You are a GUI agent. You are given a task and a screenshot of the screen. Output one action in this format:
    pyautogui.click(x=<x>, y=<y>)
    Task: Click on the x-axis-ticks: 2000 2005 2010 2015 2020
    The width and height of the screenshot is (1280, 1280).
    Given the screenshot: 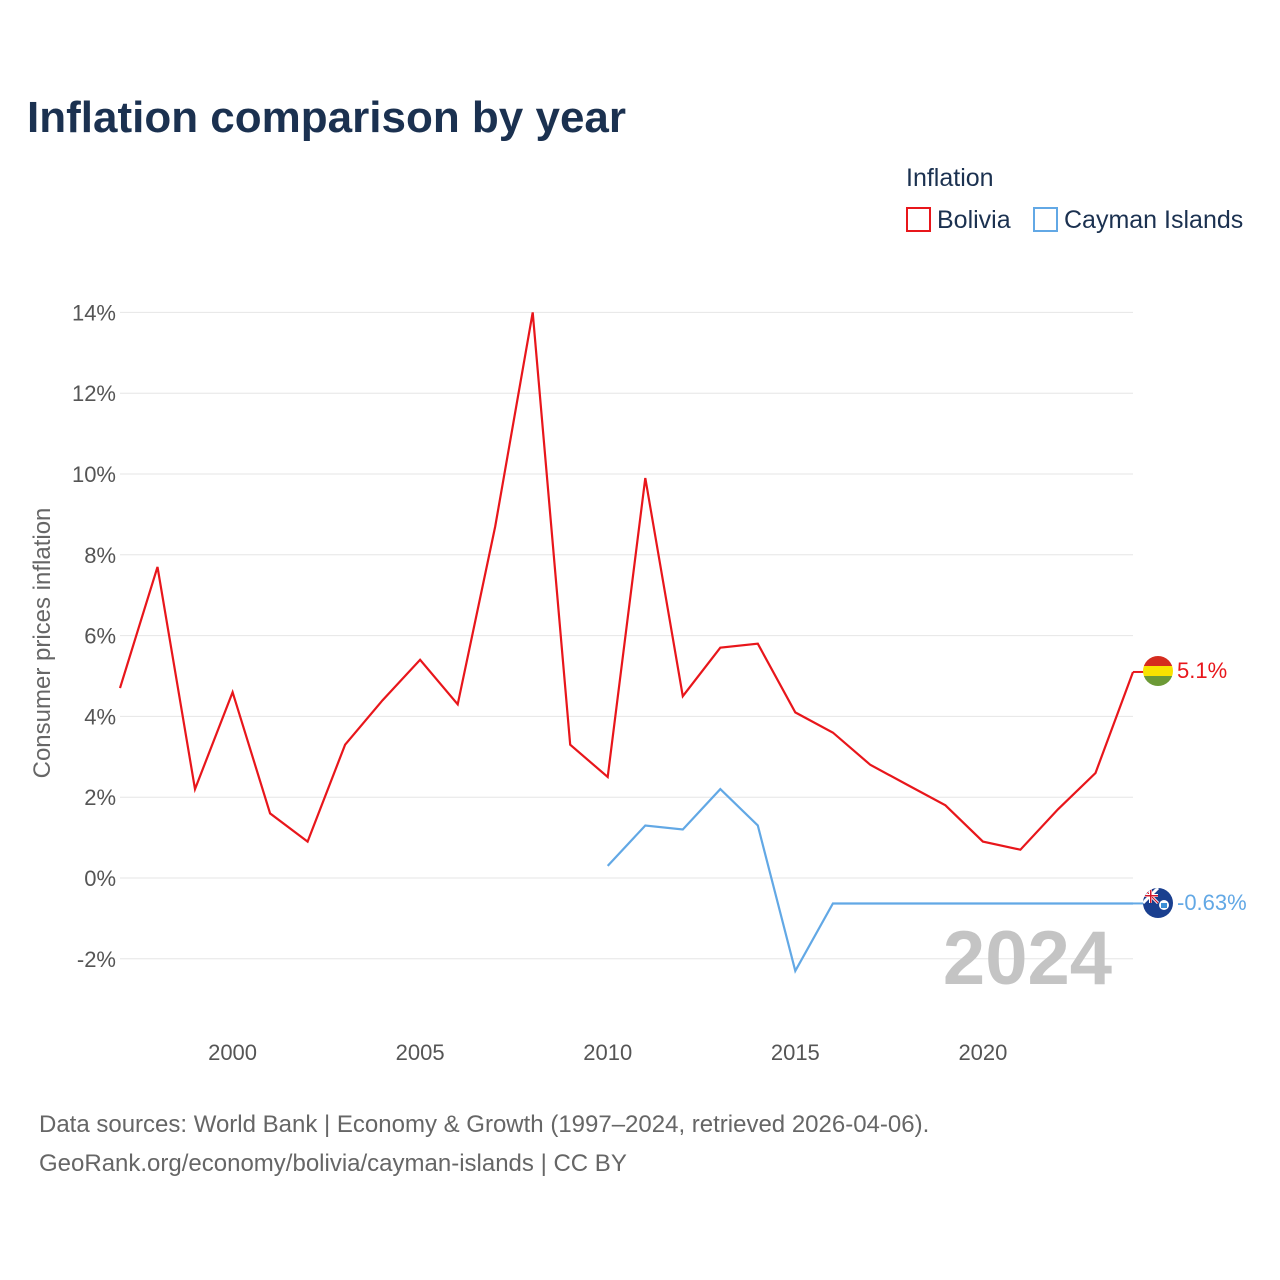 What is the action you would take?
    pyautogui.click(x=607, y=1052)
    